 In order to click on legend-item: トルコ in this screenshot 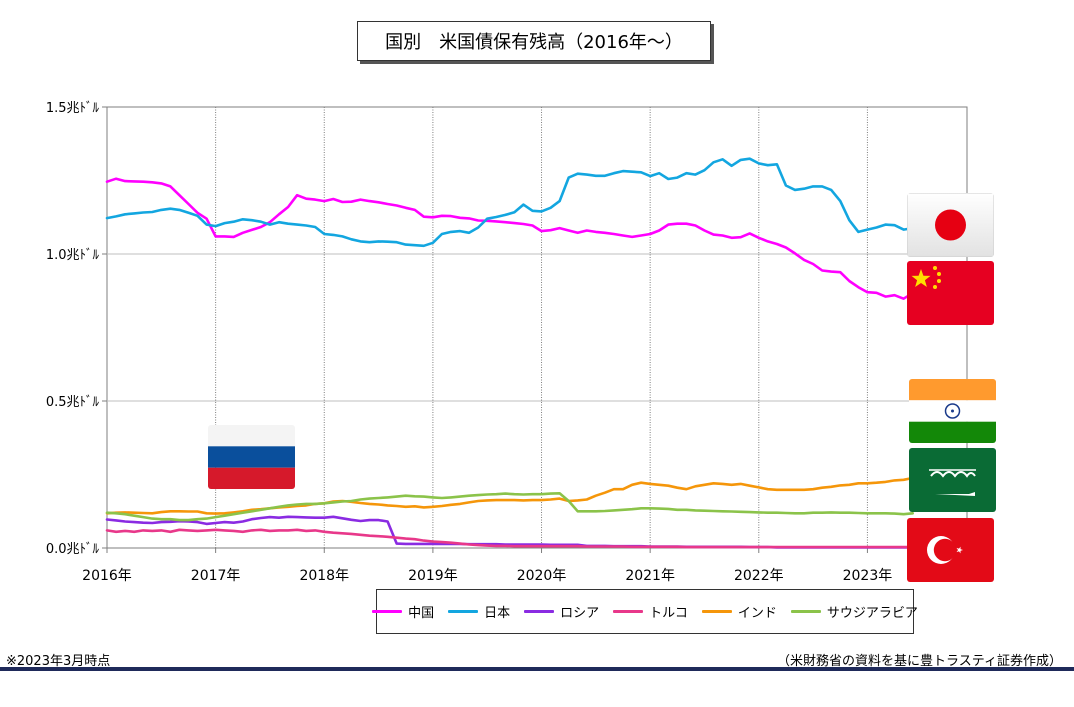, I will do `click(650, 611)`.